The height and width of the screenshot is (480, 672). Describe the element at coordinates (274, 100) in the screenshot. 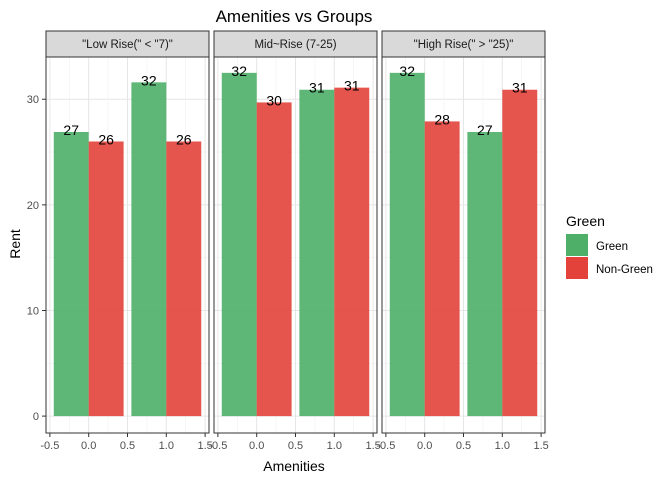

I see `bar-value-label: 30` at that location.